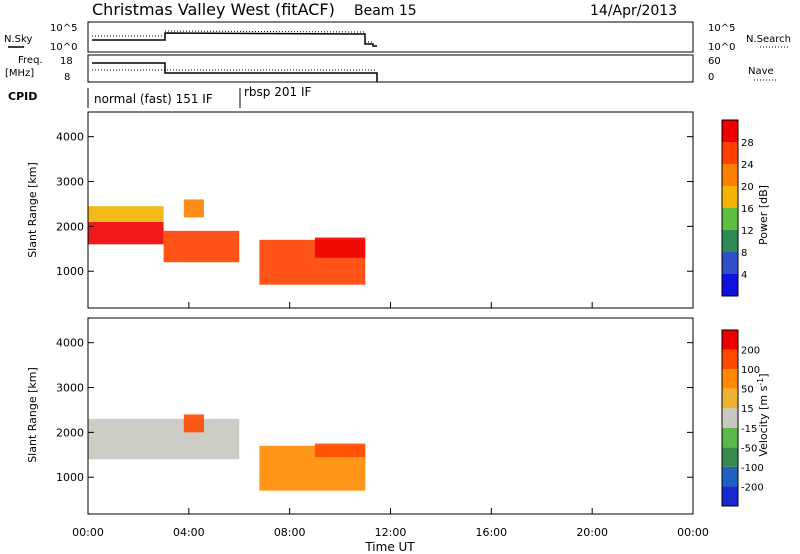 This screenshot has height=554, width=800. I want to click on nsky-trace, so click(234, 39).